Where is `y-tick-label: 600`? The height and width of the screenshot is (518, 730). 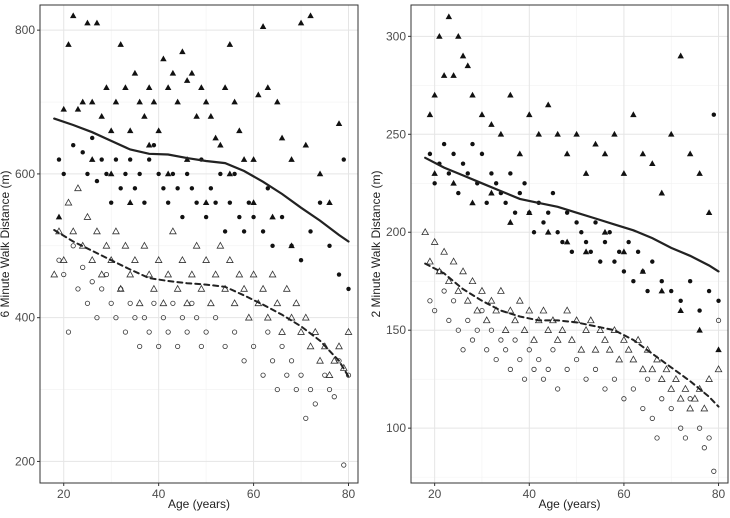 y-tick-label: 600 is located at coordinates (25, 174).